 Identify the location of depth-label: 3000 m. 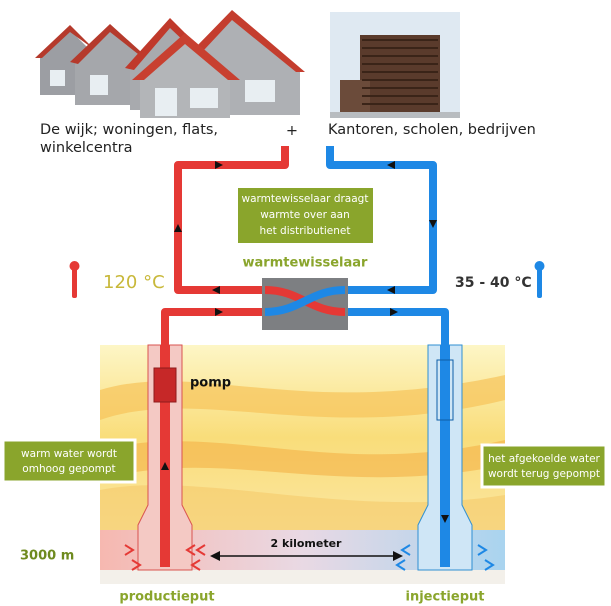
(47, 556).